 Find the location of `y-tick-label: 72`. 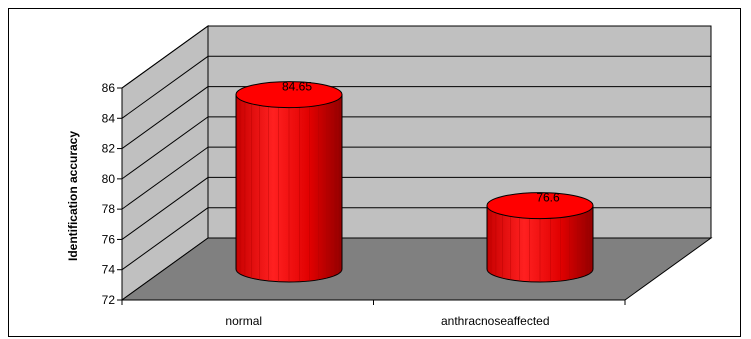

y-tick-label: 72 is located at coordinates (109, 300).